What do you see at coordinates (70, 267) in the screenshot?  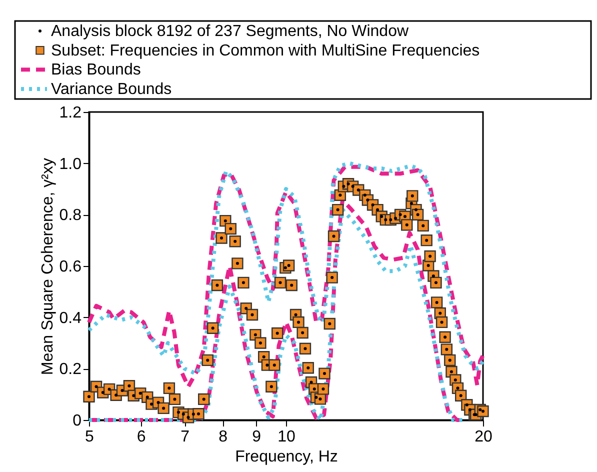 I see `y-tick-label: 0.6` at bounding box center [70, 267].